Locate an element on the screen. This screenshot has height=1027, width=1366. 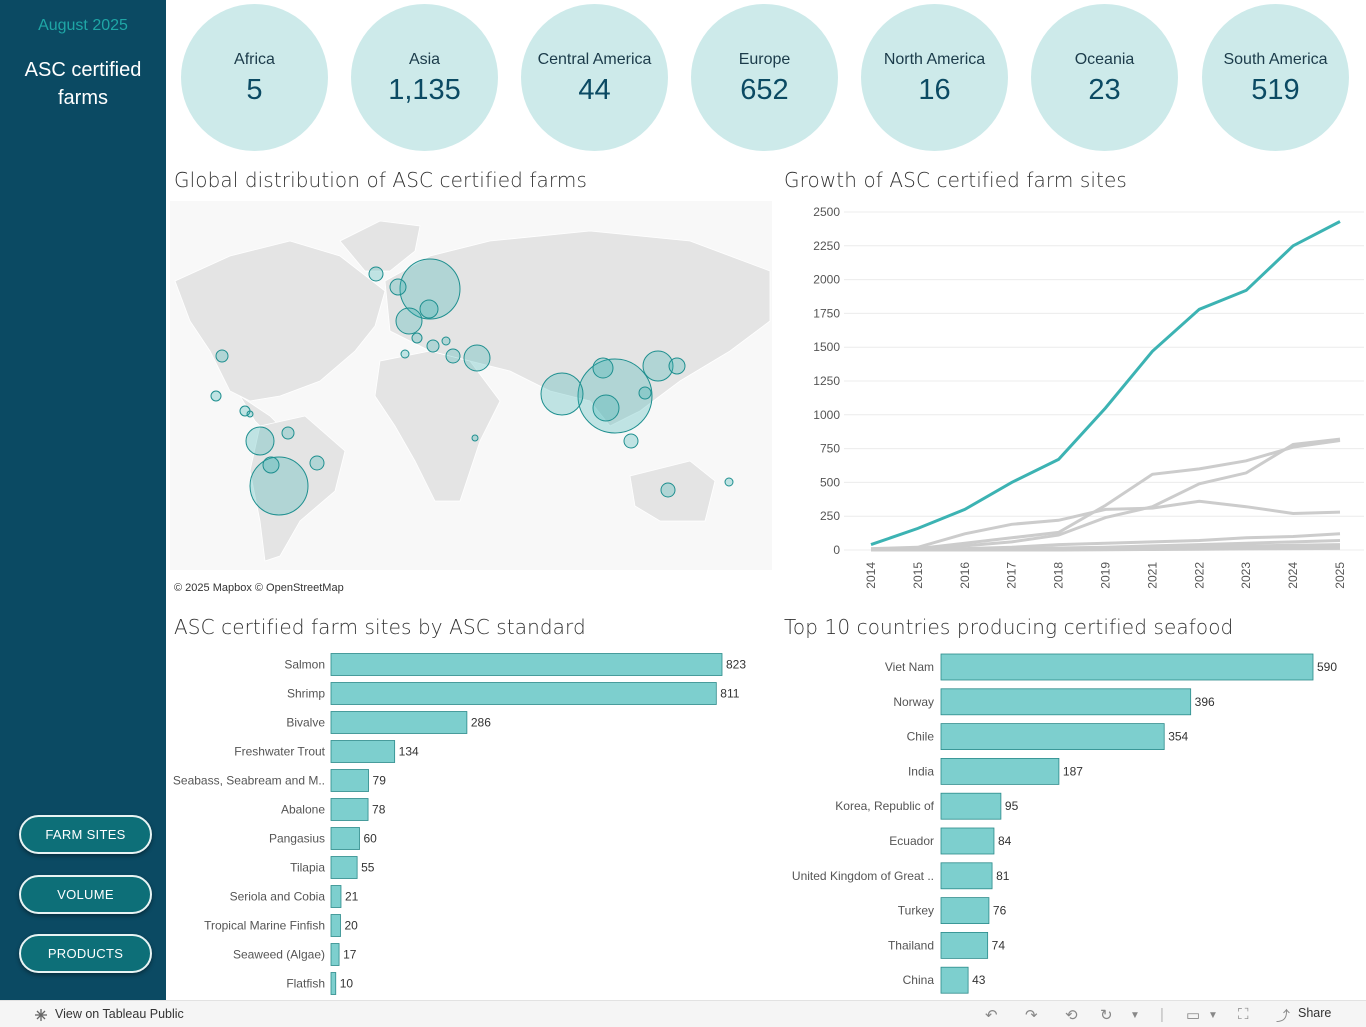
bar-value-label: 74 is located at coordinates (999, 945).